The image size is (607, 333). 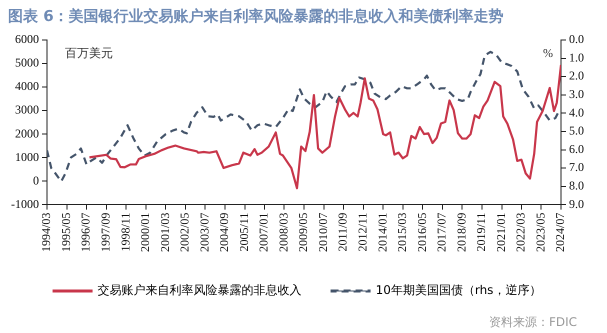 What do you see at coordinates (459, 290) in the screenshot?
I see `legend-label: 10年期美国国债（rhs，逆序）` at bounding box center [459, 290].